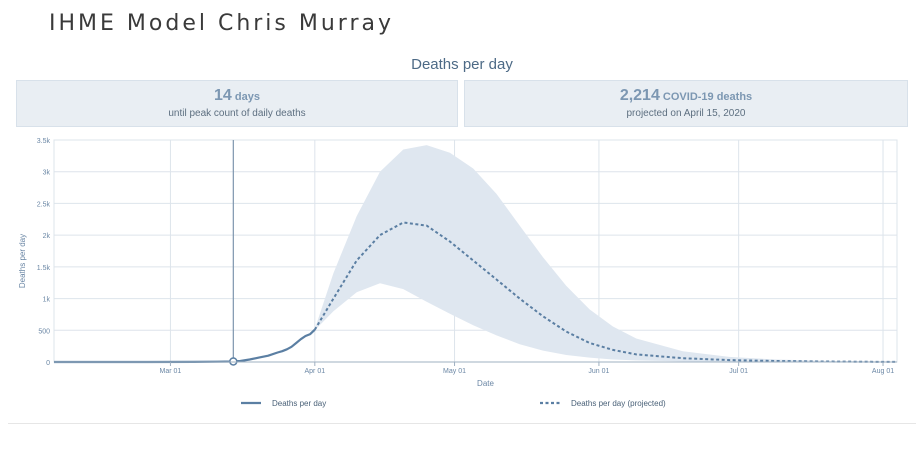 Image resolution: width=916 pixels, height=459 pixels. I want to click on x-tick-label: May 01, so click(454, 371).